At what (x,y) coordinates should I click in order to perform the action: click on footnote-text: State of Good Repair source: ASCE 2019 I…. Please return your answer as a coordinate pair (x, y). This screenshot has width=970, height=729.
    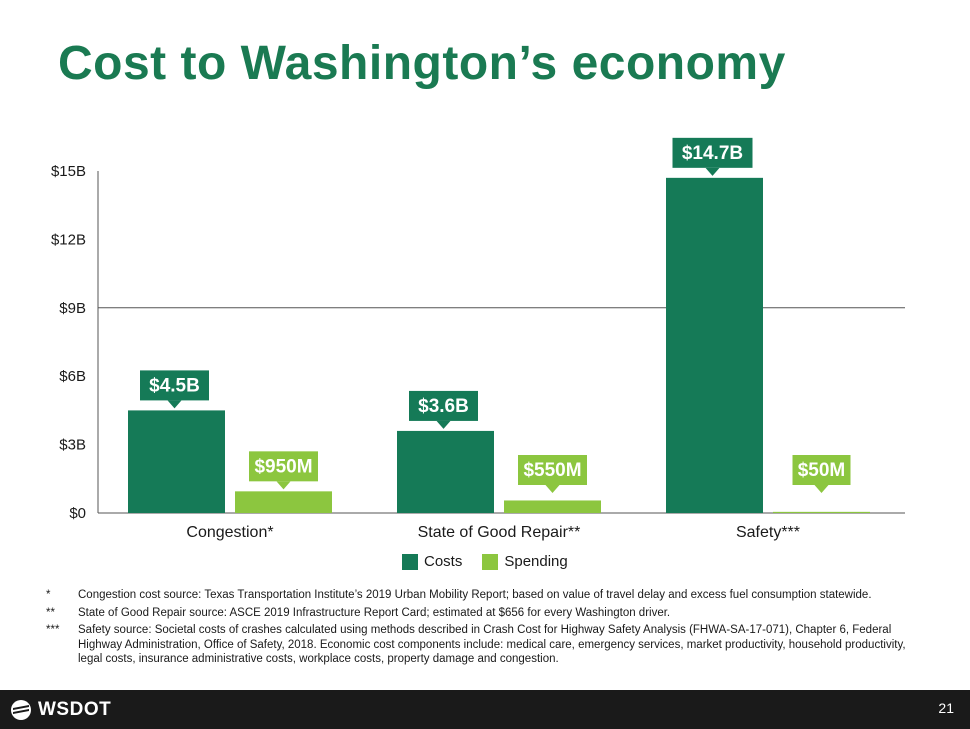
    Looking at the image, I should click on (374, 612).